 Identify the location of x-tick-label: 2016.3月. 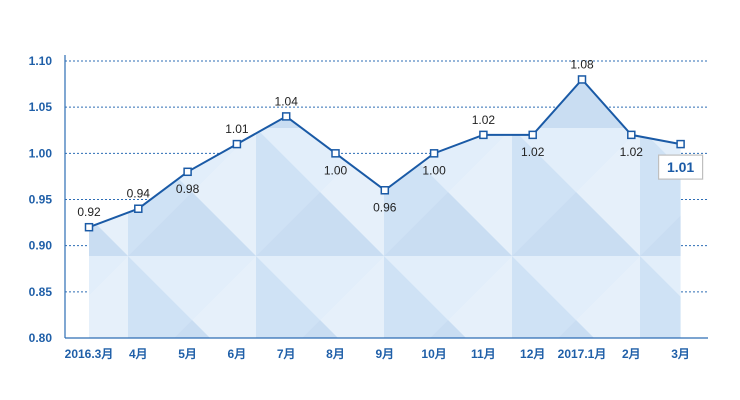
(89, 354).